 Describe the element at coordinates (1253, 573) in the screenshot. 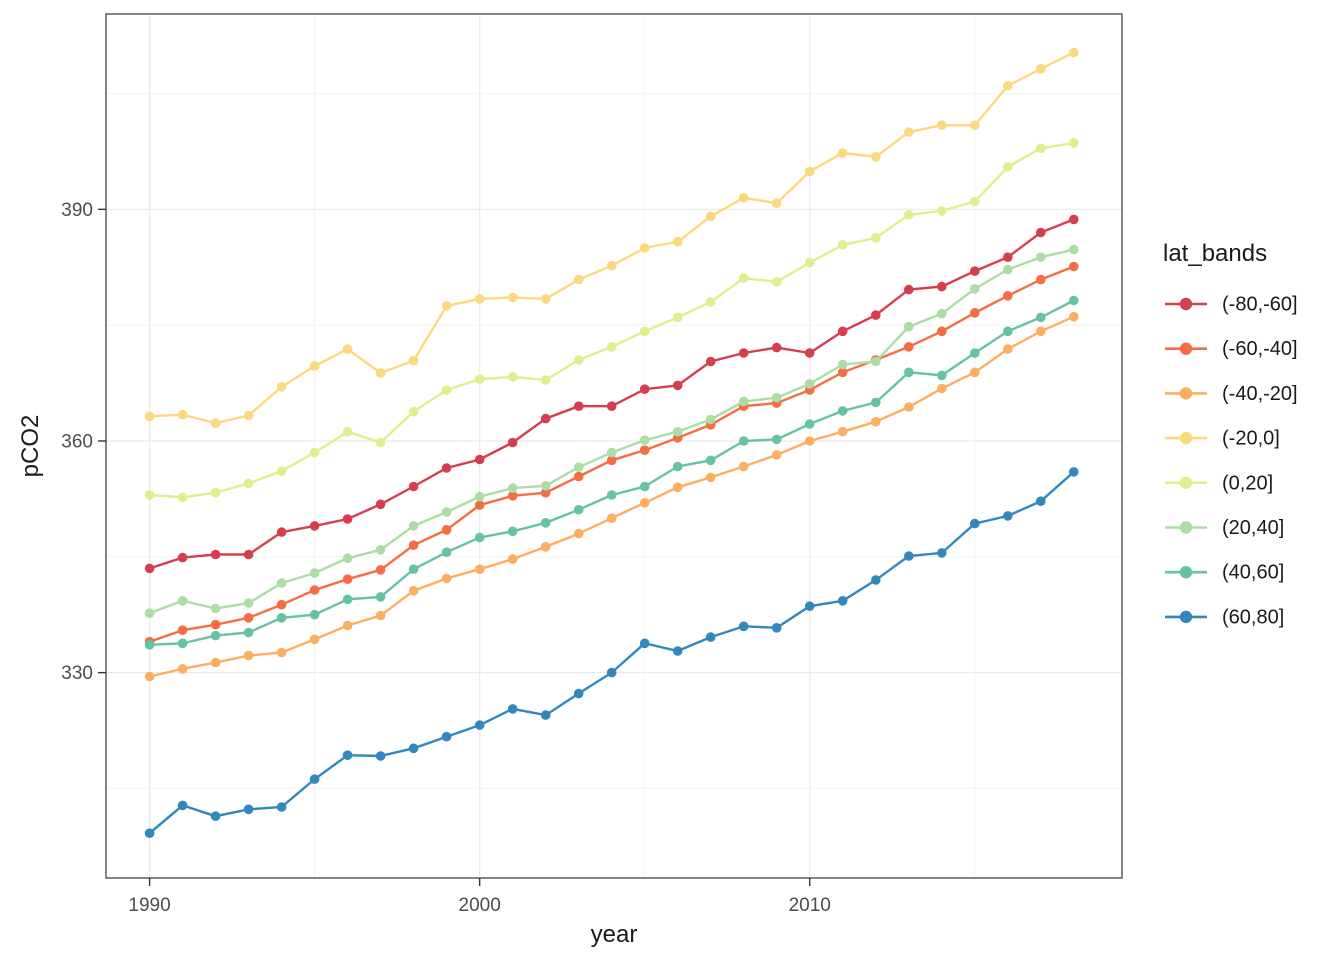

I see `legend-label: (40,60]` at that location.